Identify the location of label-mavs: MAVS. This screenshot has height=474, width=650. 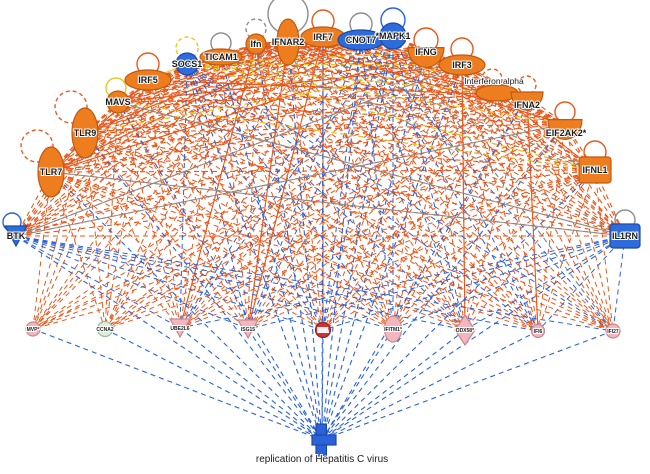
(117, 102).